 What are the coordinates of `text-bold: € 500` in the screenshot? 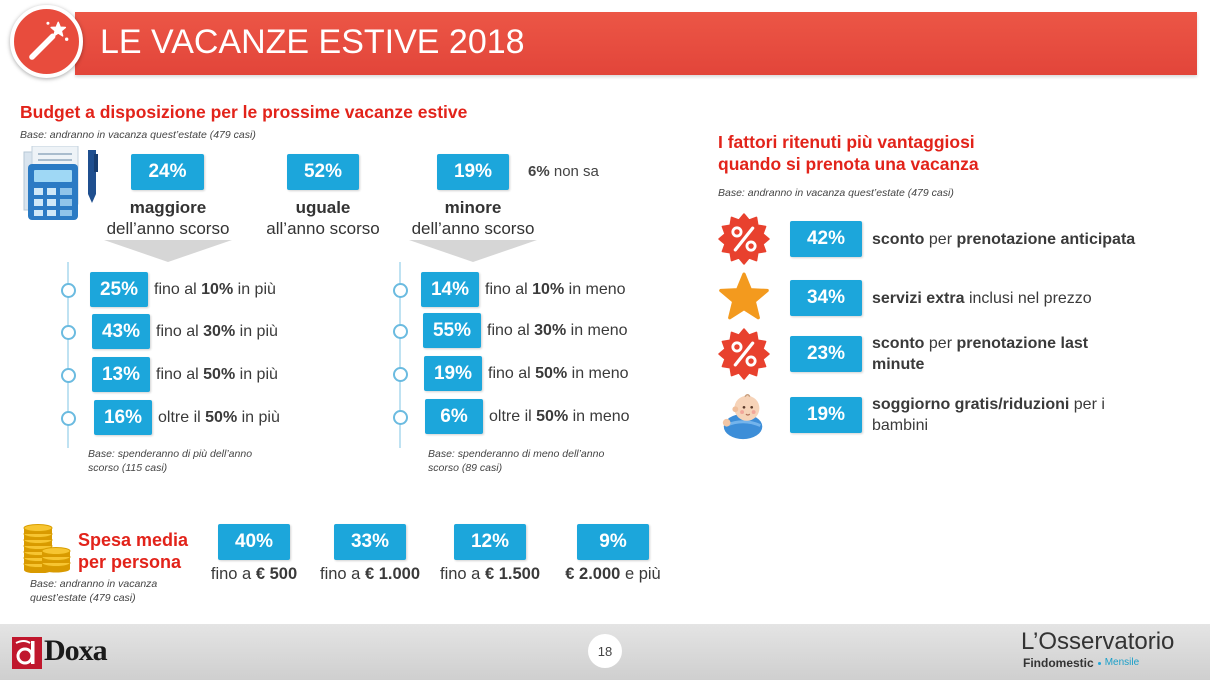 It's located at (276, 574).